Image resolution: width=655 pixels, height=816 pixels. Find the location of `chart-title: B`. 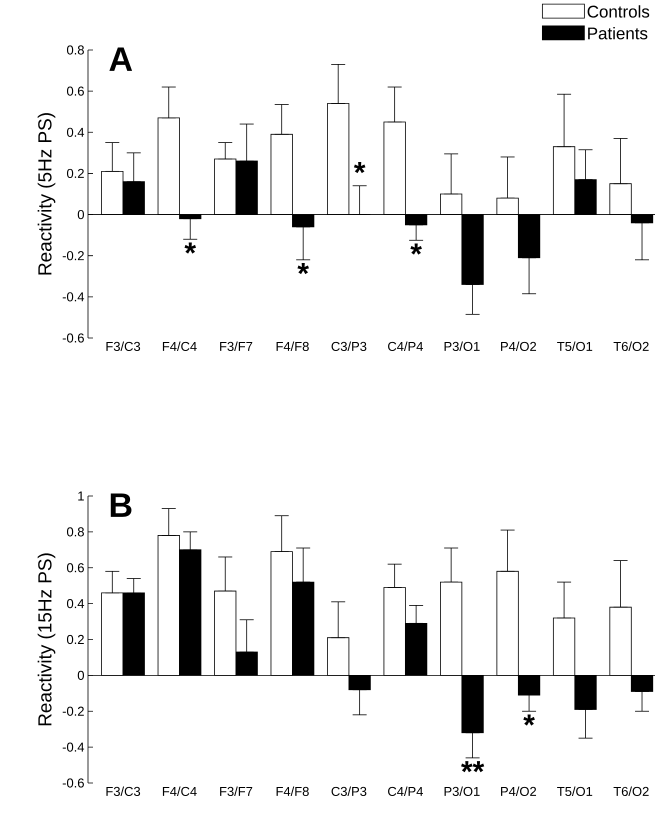

chart-title: B is located at coordinates (121, 505).